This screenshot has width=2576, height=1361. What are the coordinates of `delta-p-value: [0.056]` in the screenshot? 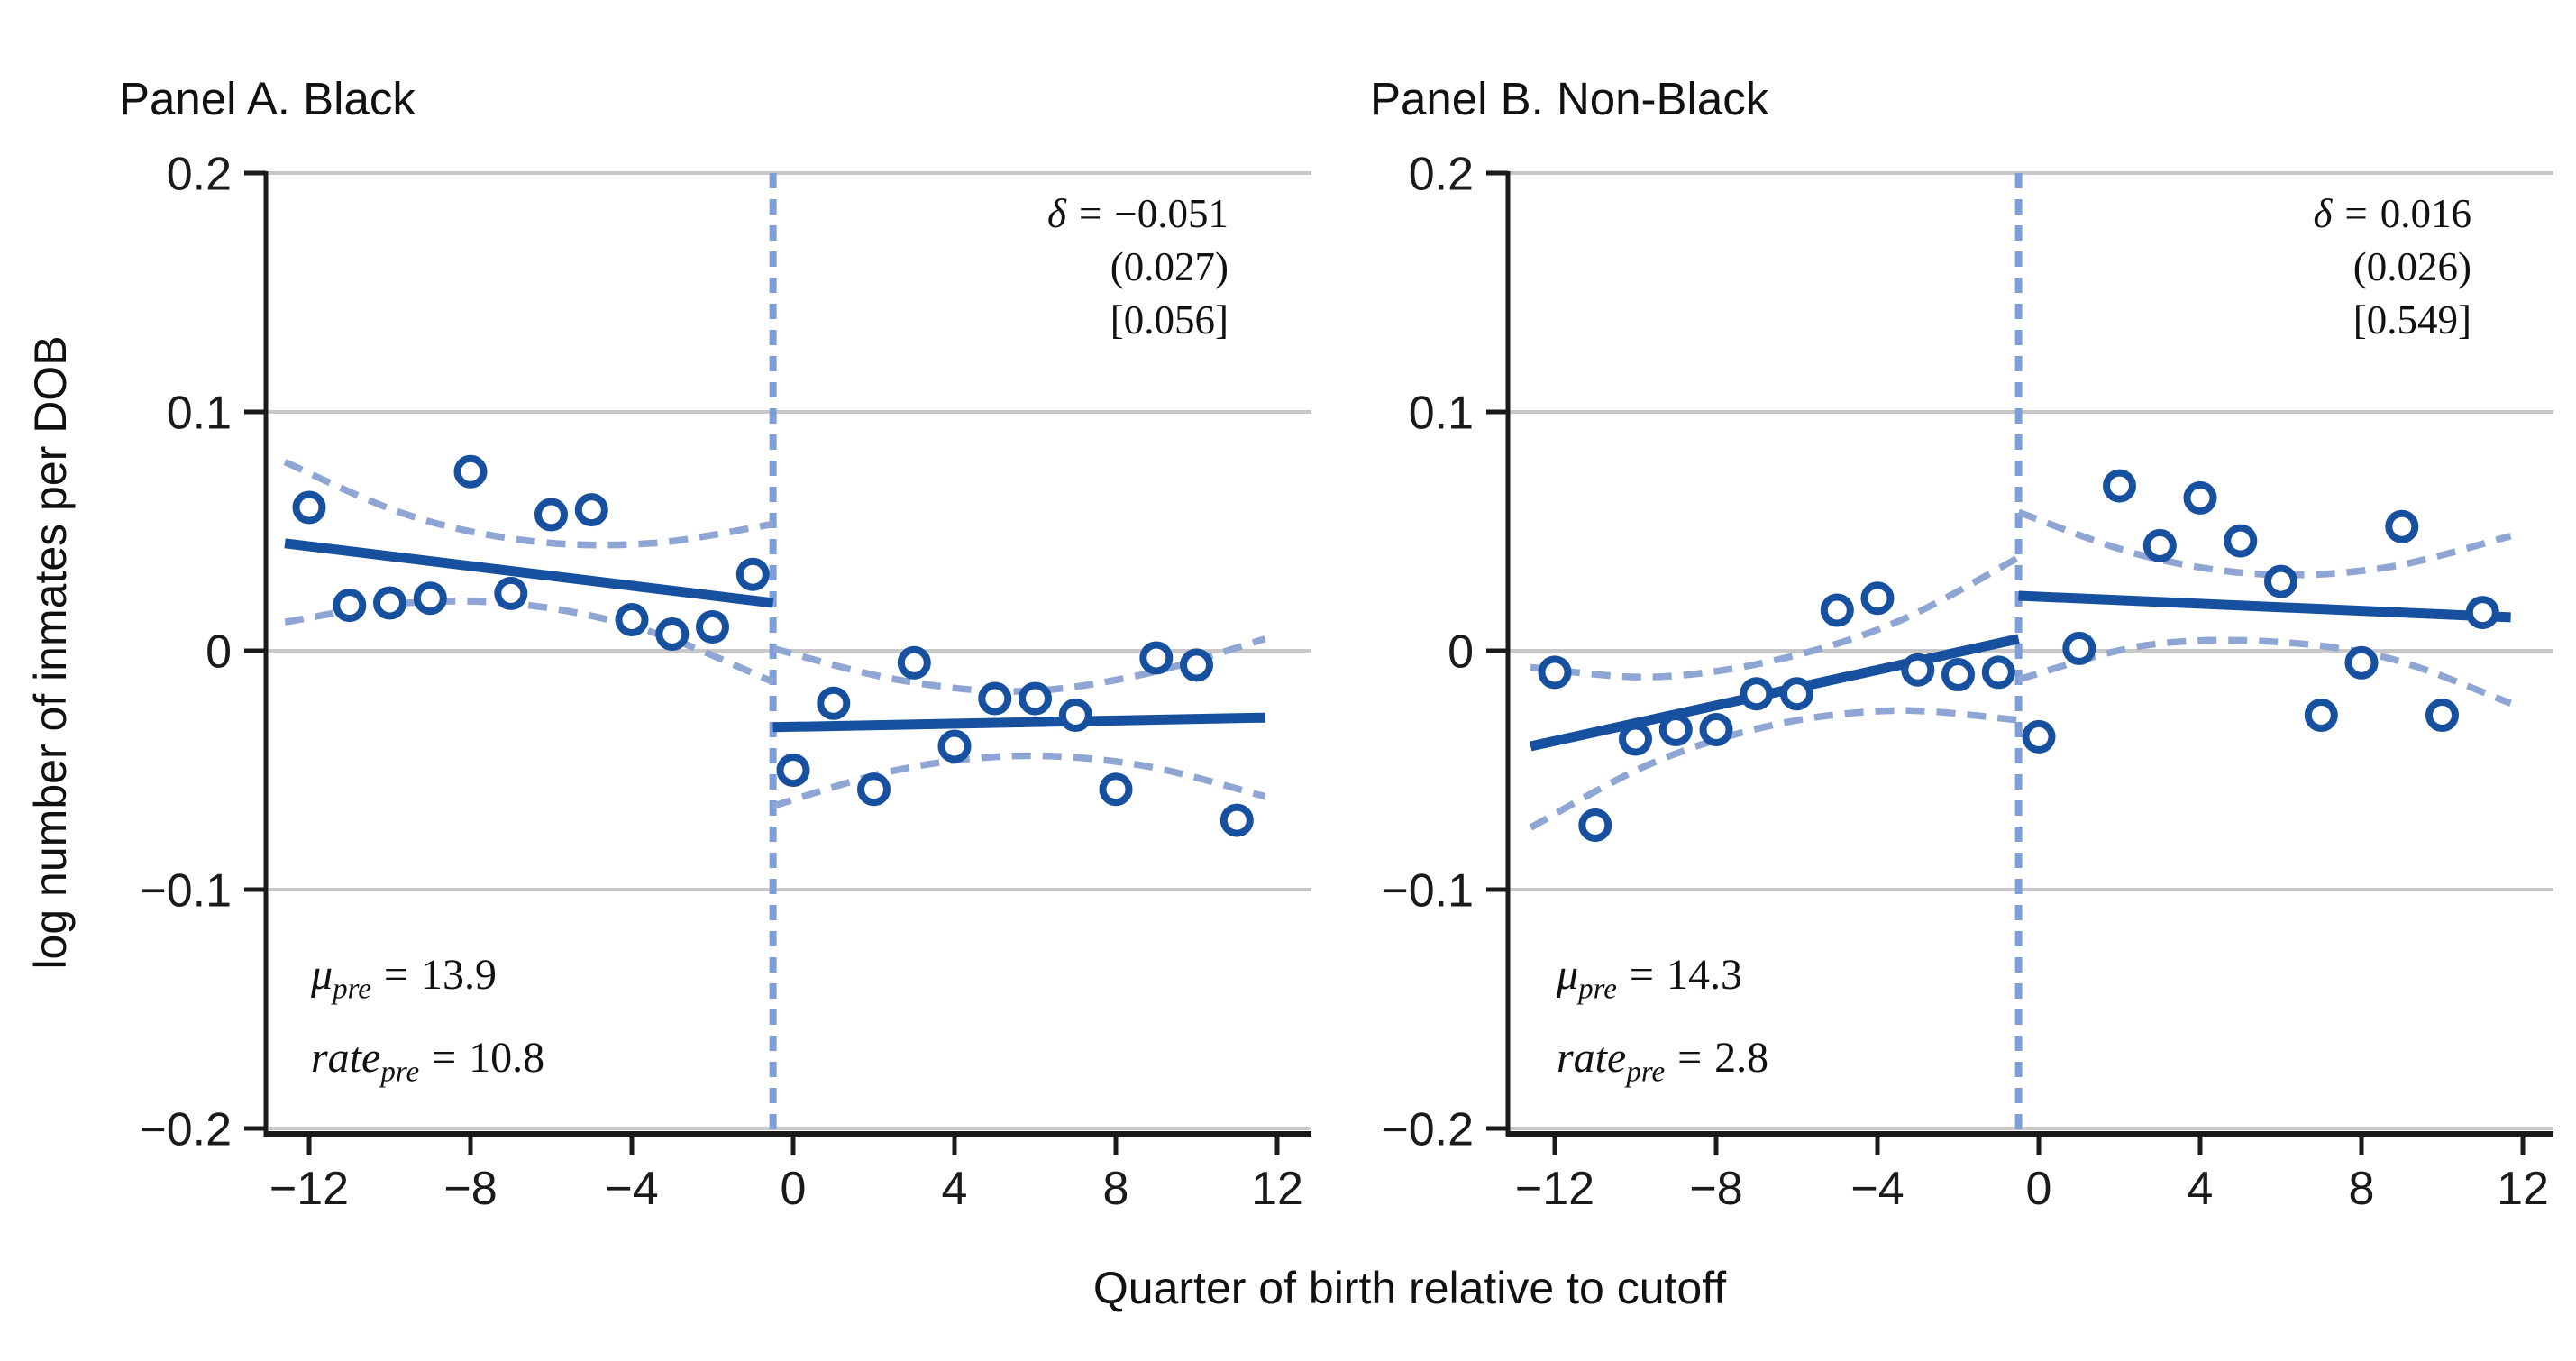 It's located at (1169, 320).